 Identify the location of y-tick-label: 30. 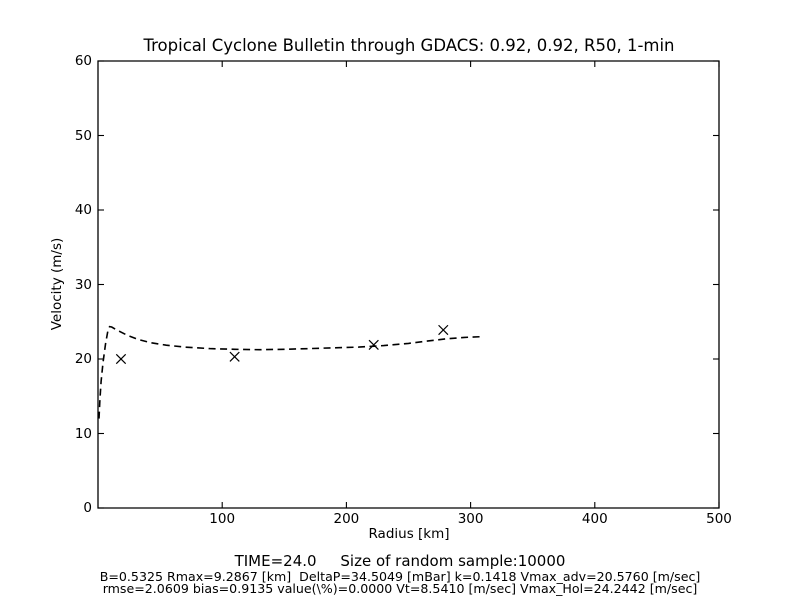
(83, 284).